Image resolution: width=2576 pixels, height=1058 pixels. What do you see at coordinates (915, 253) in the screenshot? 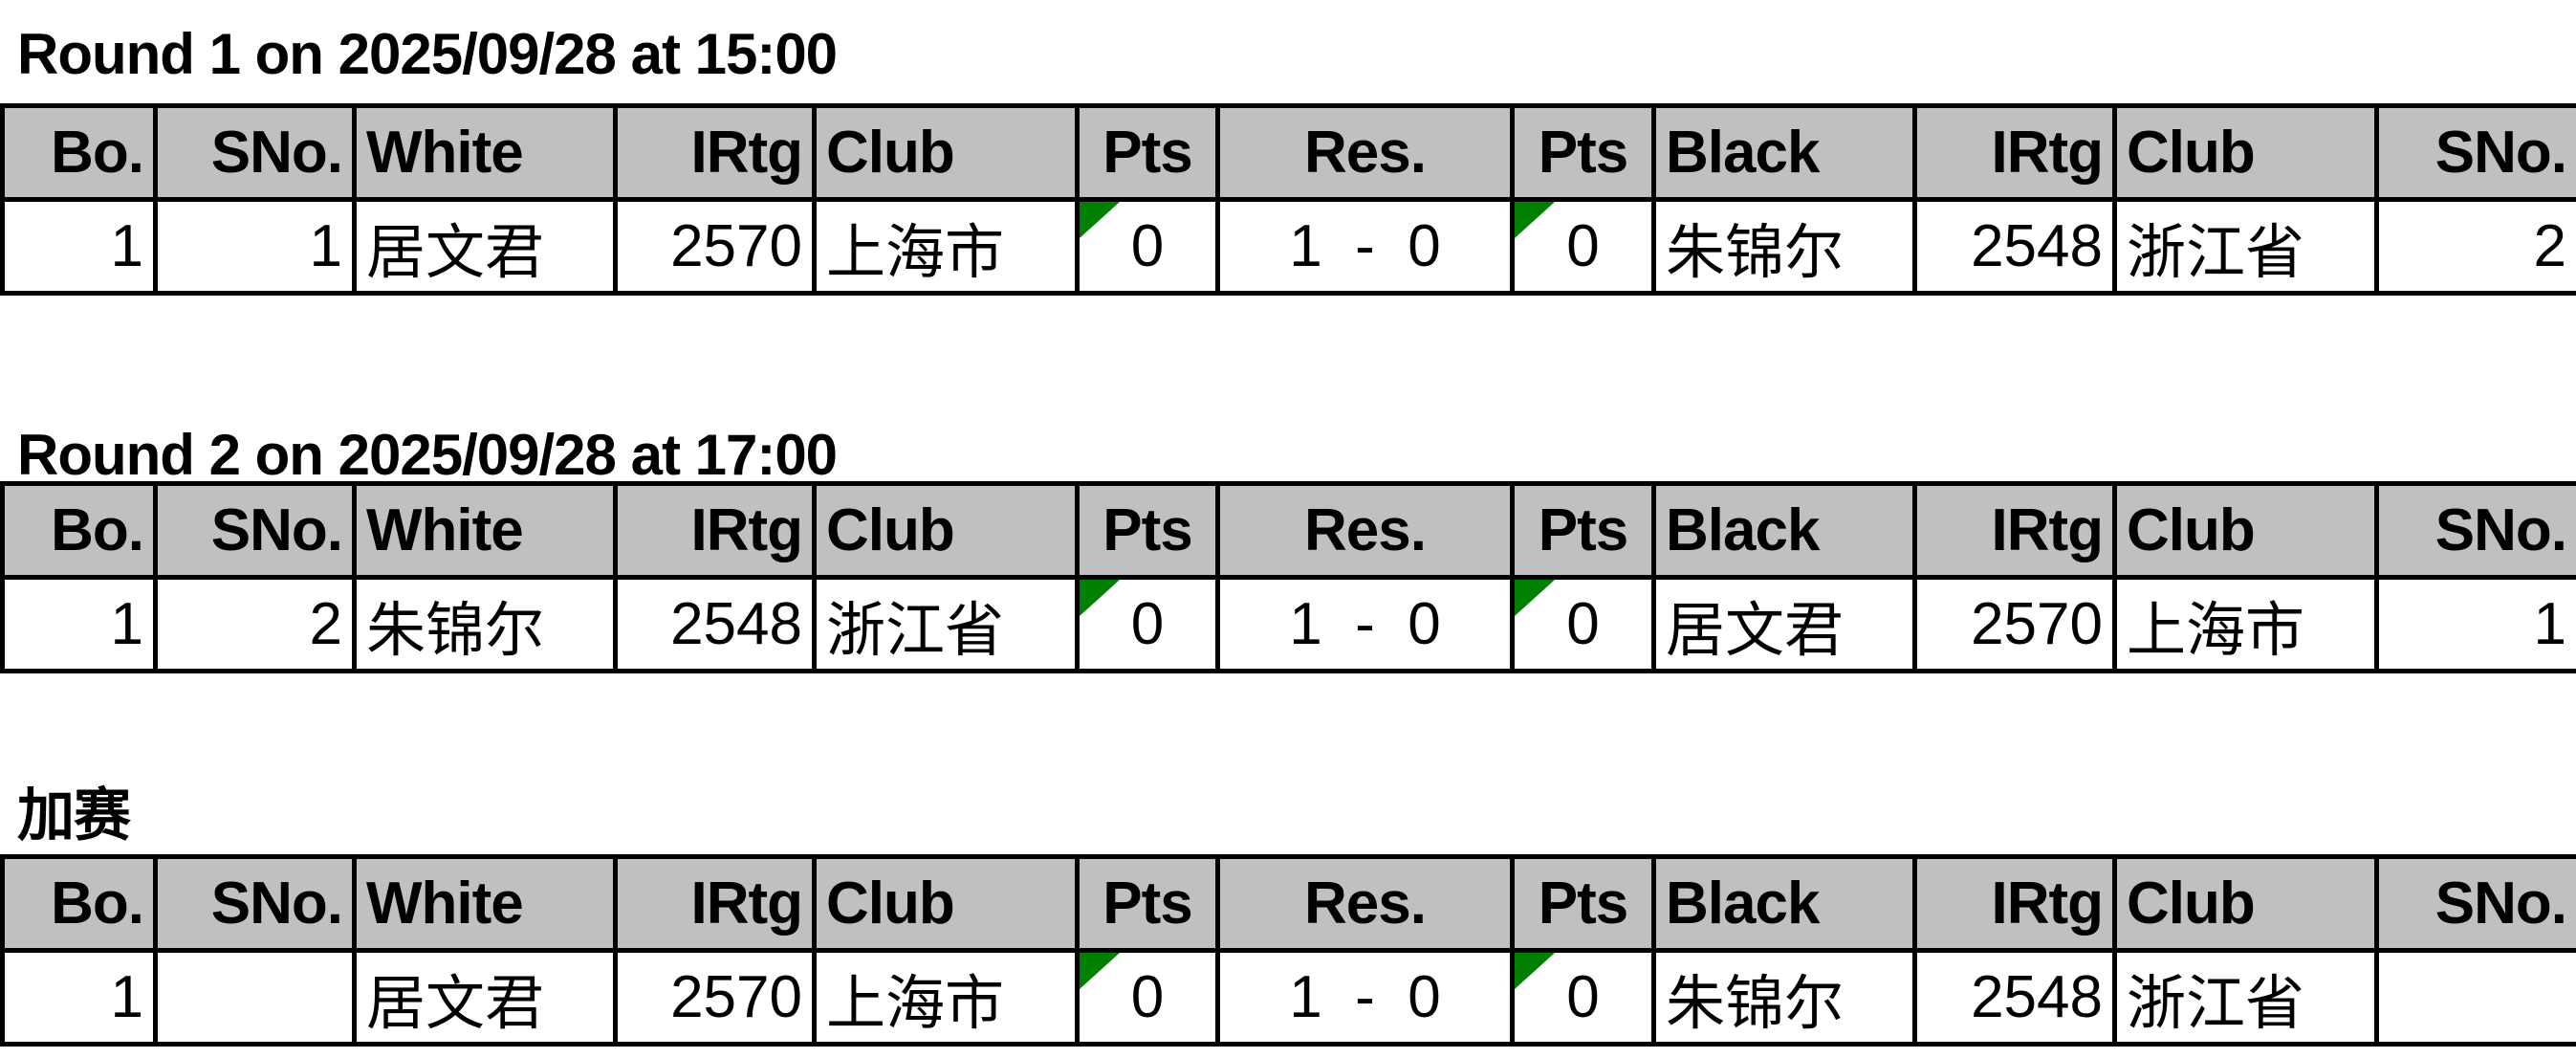
I see `white-club-value: 上海市` at bounding box center [915, 253].